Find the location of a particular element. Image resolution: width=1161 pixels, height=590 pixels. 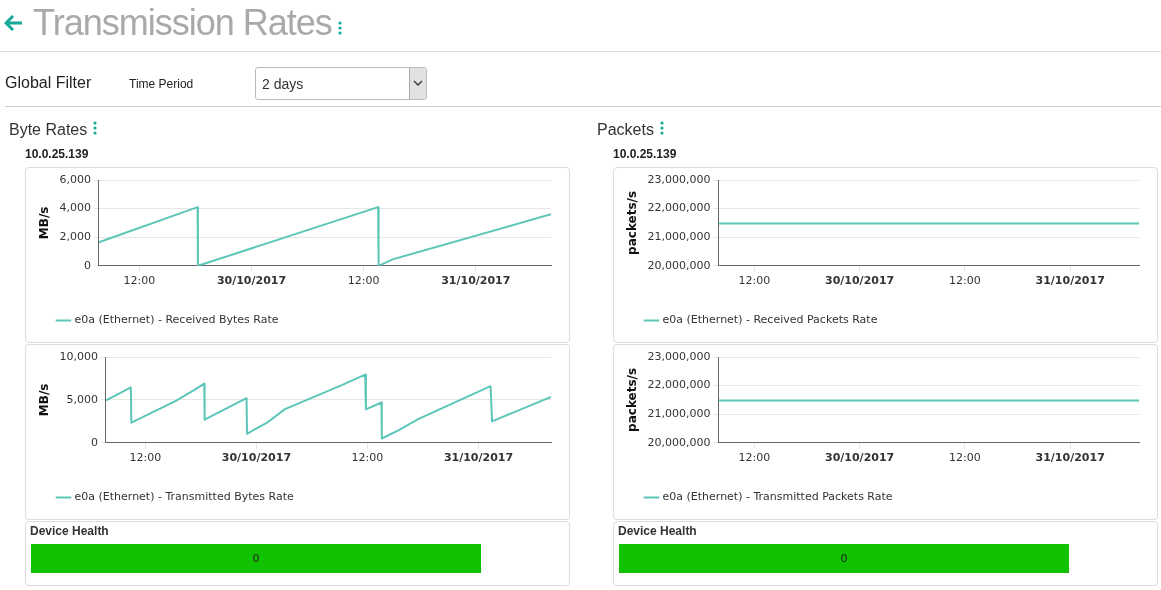

chart-title: Packets is located at coordinates (625, 129).